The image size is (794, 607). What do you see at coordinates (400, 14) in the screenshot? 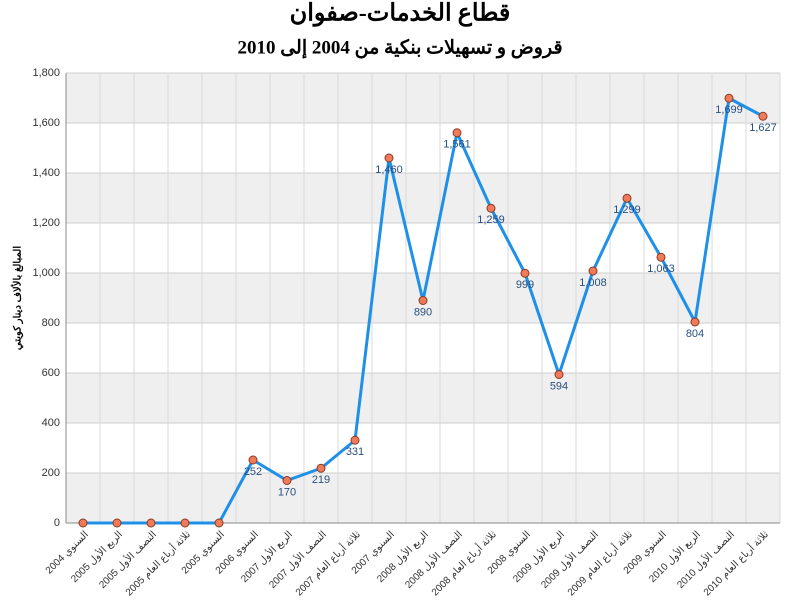
I see `chart-title: قطاع الخدمات-صفوان` at bounding box center [400, 14].